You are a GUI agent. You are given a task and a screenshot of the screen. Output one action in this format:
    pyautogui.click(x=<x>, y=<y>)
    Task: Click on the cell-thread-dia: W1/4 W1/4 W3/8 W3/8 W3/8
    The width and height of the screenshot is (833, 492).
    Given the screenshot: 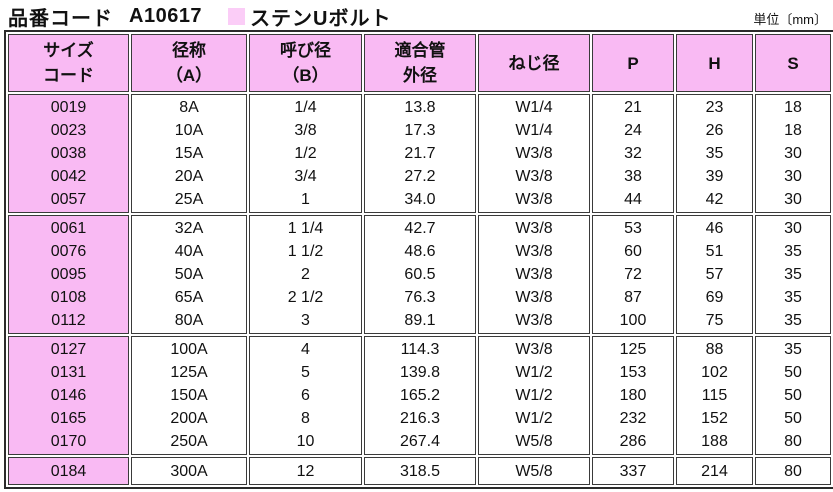 What is the action you would take?
    pyautogui.click(x=534, y=153)
    